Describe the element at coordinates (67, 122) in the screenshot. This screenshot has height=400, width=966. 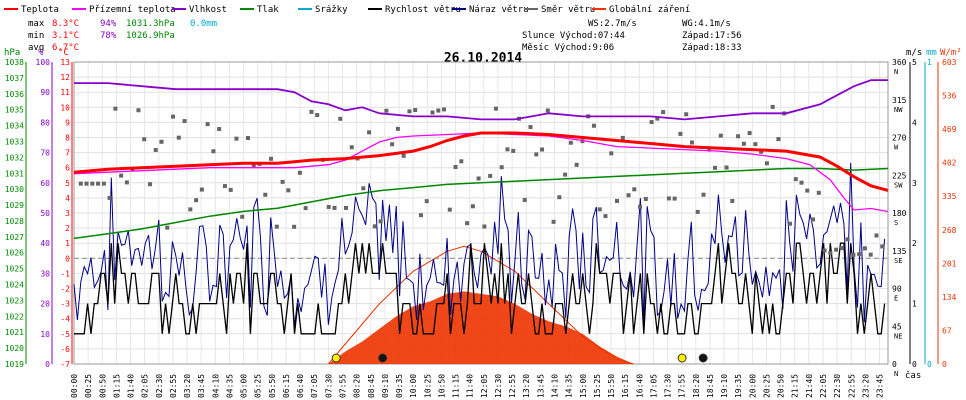
I see `temp-tick: 9` at that location.